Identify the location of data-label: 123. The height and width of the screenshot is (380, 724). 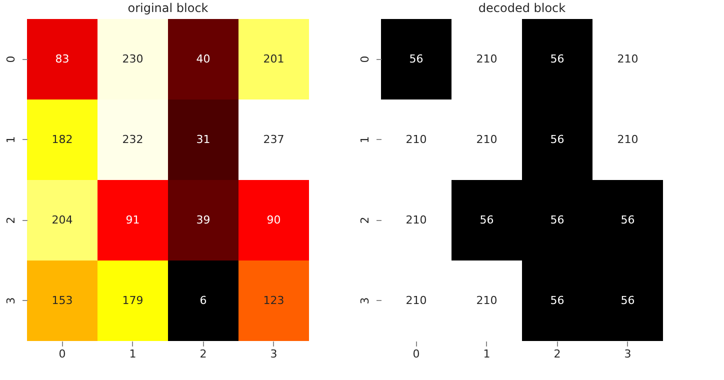
(273, 300).